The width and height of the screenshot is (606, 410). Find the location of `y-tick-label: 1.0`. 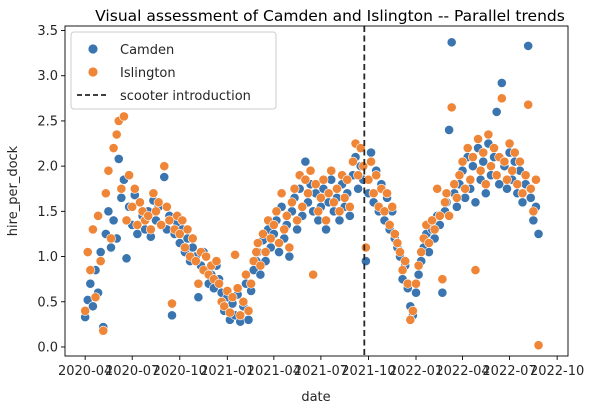

y-tick-label: 1.0 is located at coordinates (47, 257).